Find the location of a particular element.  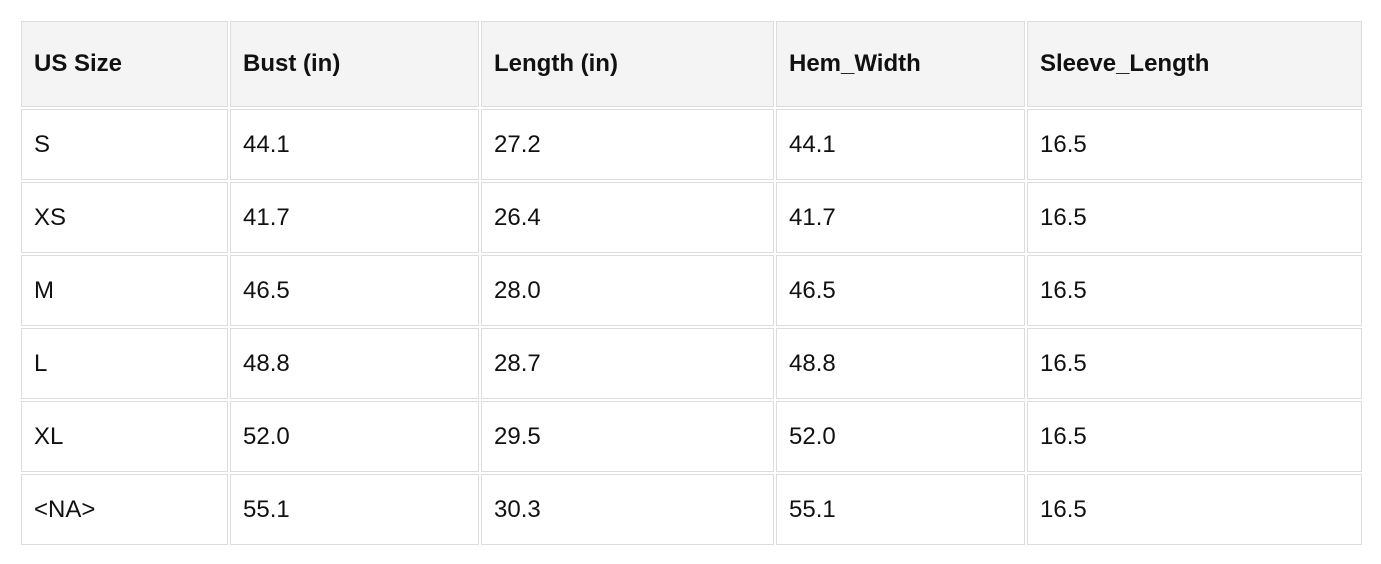

cell-bust: 46.5 is located at coordinates (354, 290).